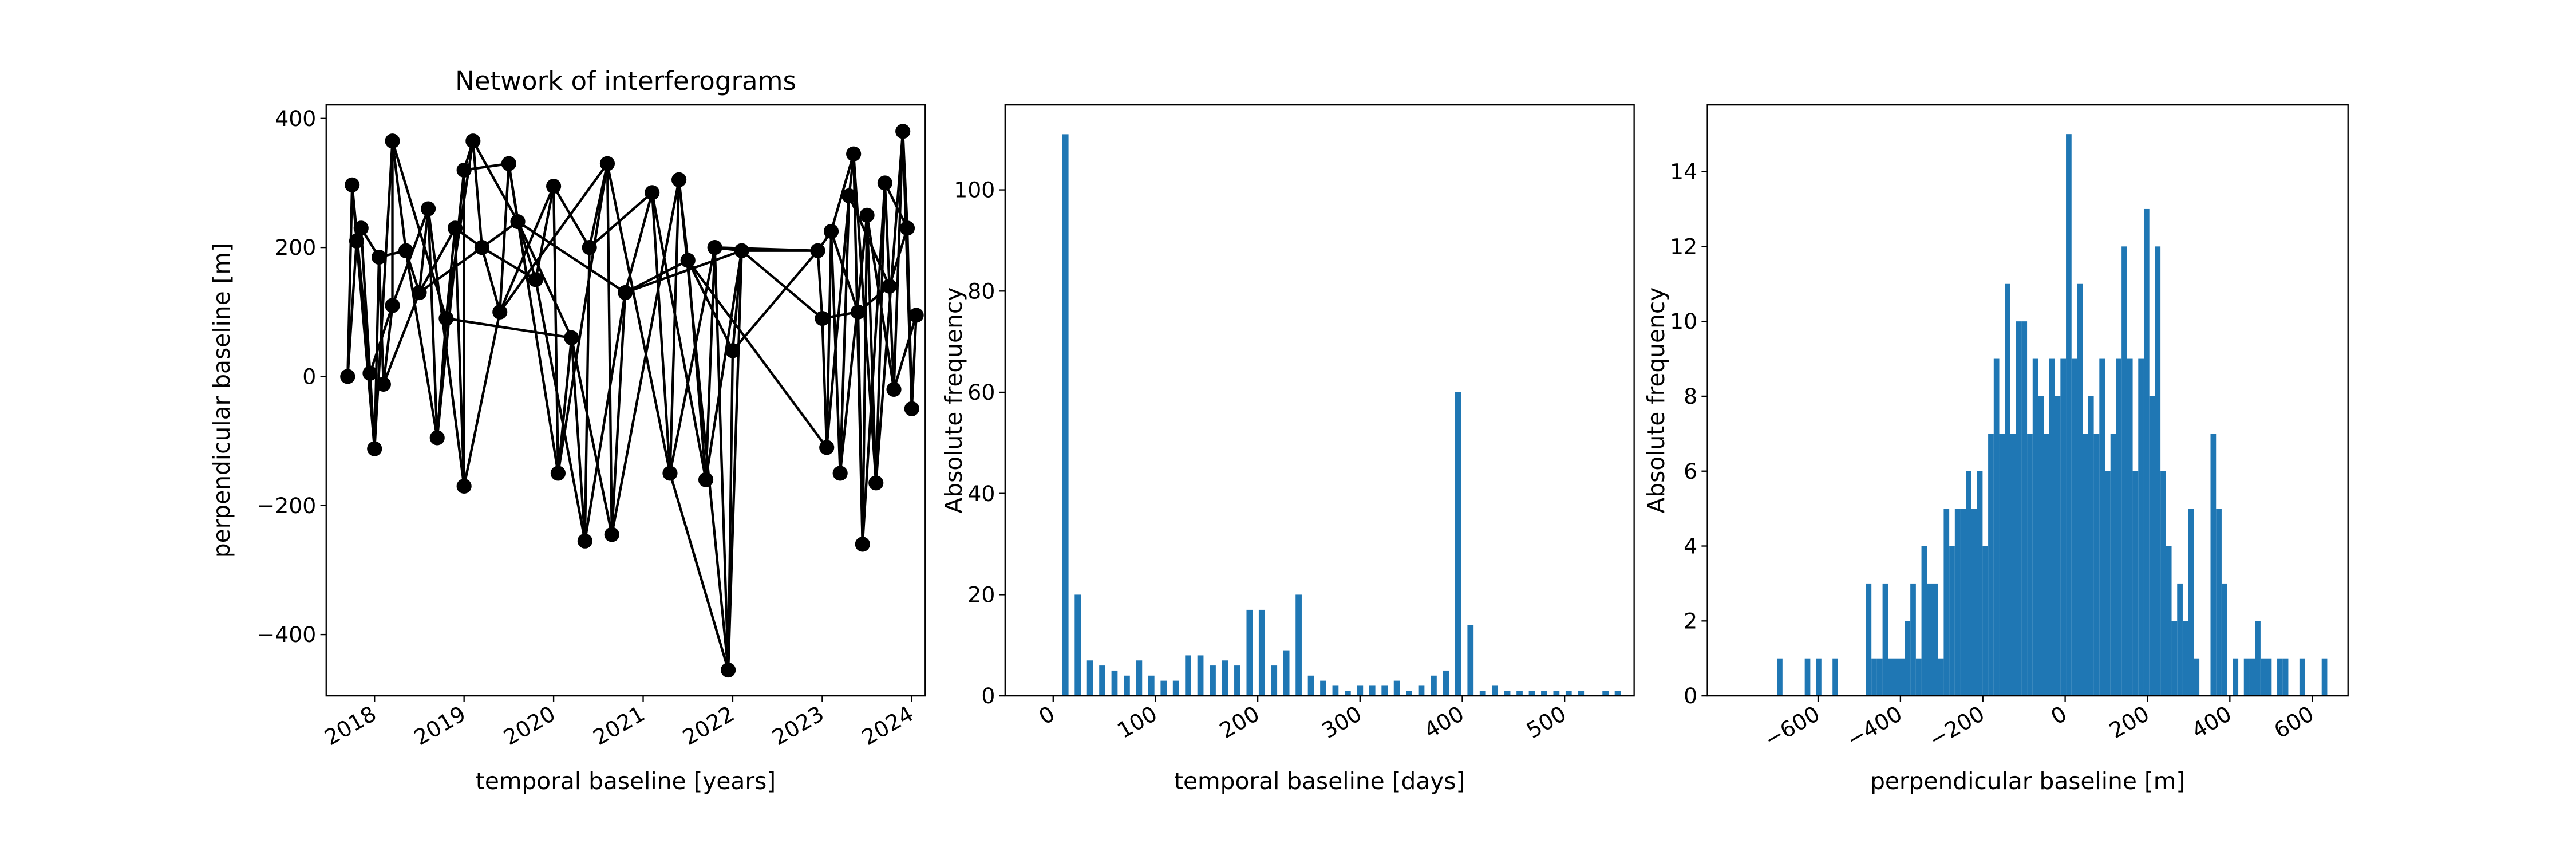 This screenshot has height=859, width=2576. What do you see at coordinates (1683, 171) in the screenshot?
I see `y-tick-label: 14` at bounding box center [1683, 171].